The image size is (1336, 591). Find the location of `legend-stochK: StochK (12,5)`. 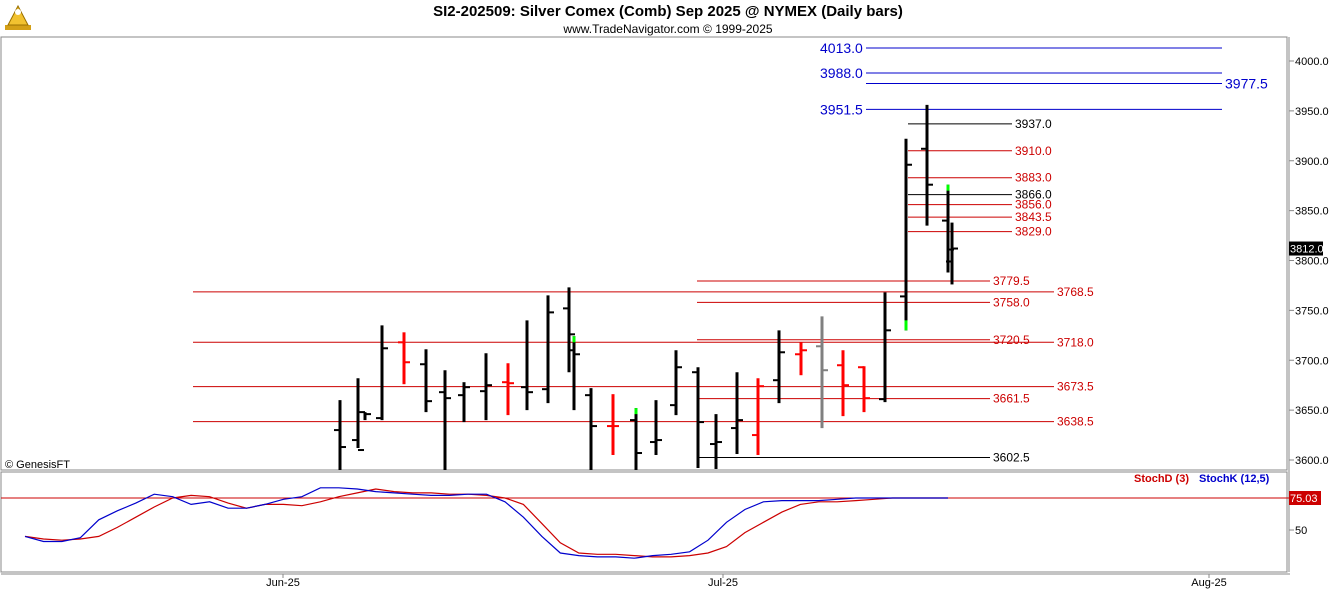

legend-stochK: StochK (12,5) is located at coordinates (1234, 479).